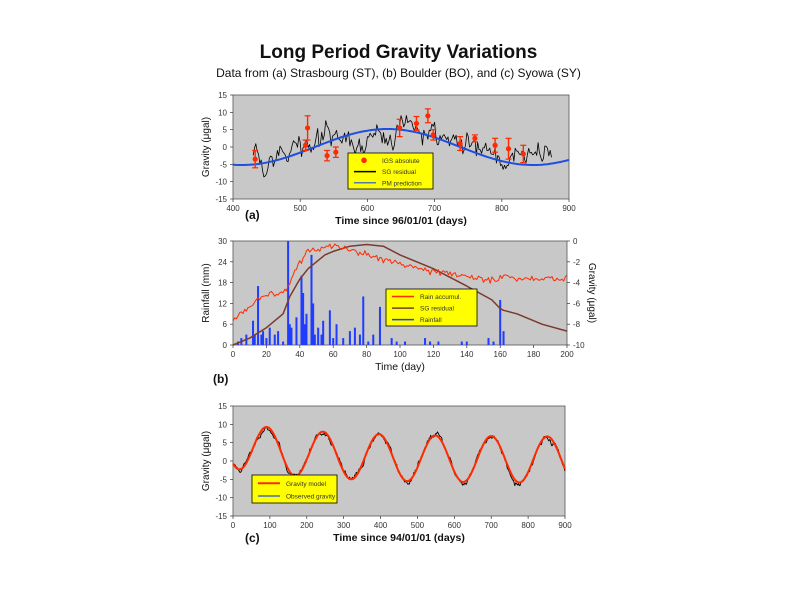  Describe the element at coordinates (577, 262) in the screenshot. I see `y-right-tick-label: -2` at that location.